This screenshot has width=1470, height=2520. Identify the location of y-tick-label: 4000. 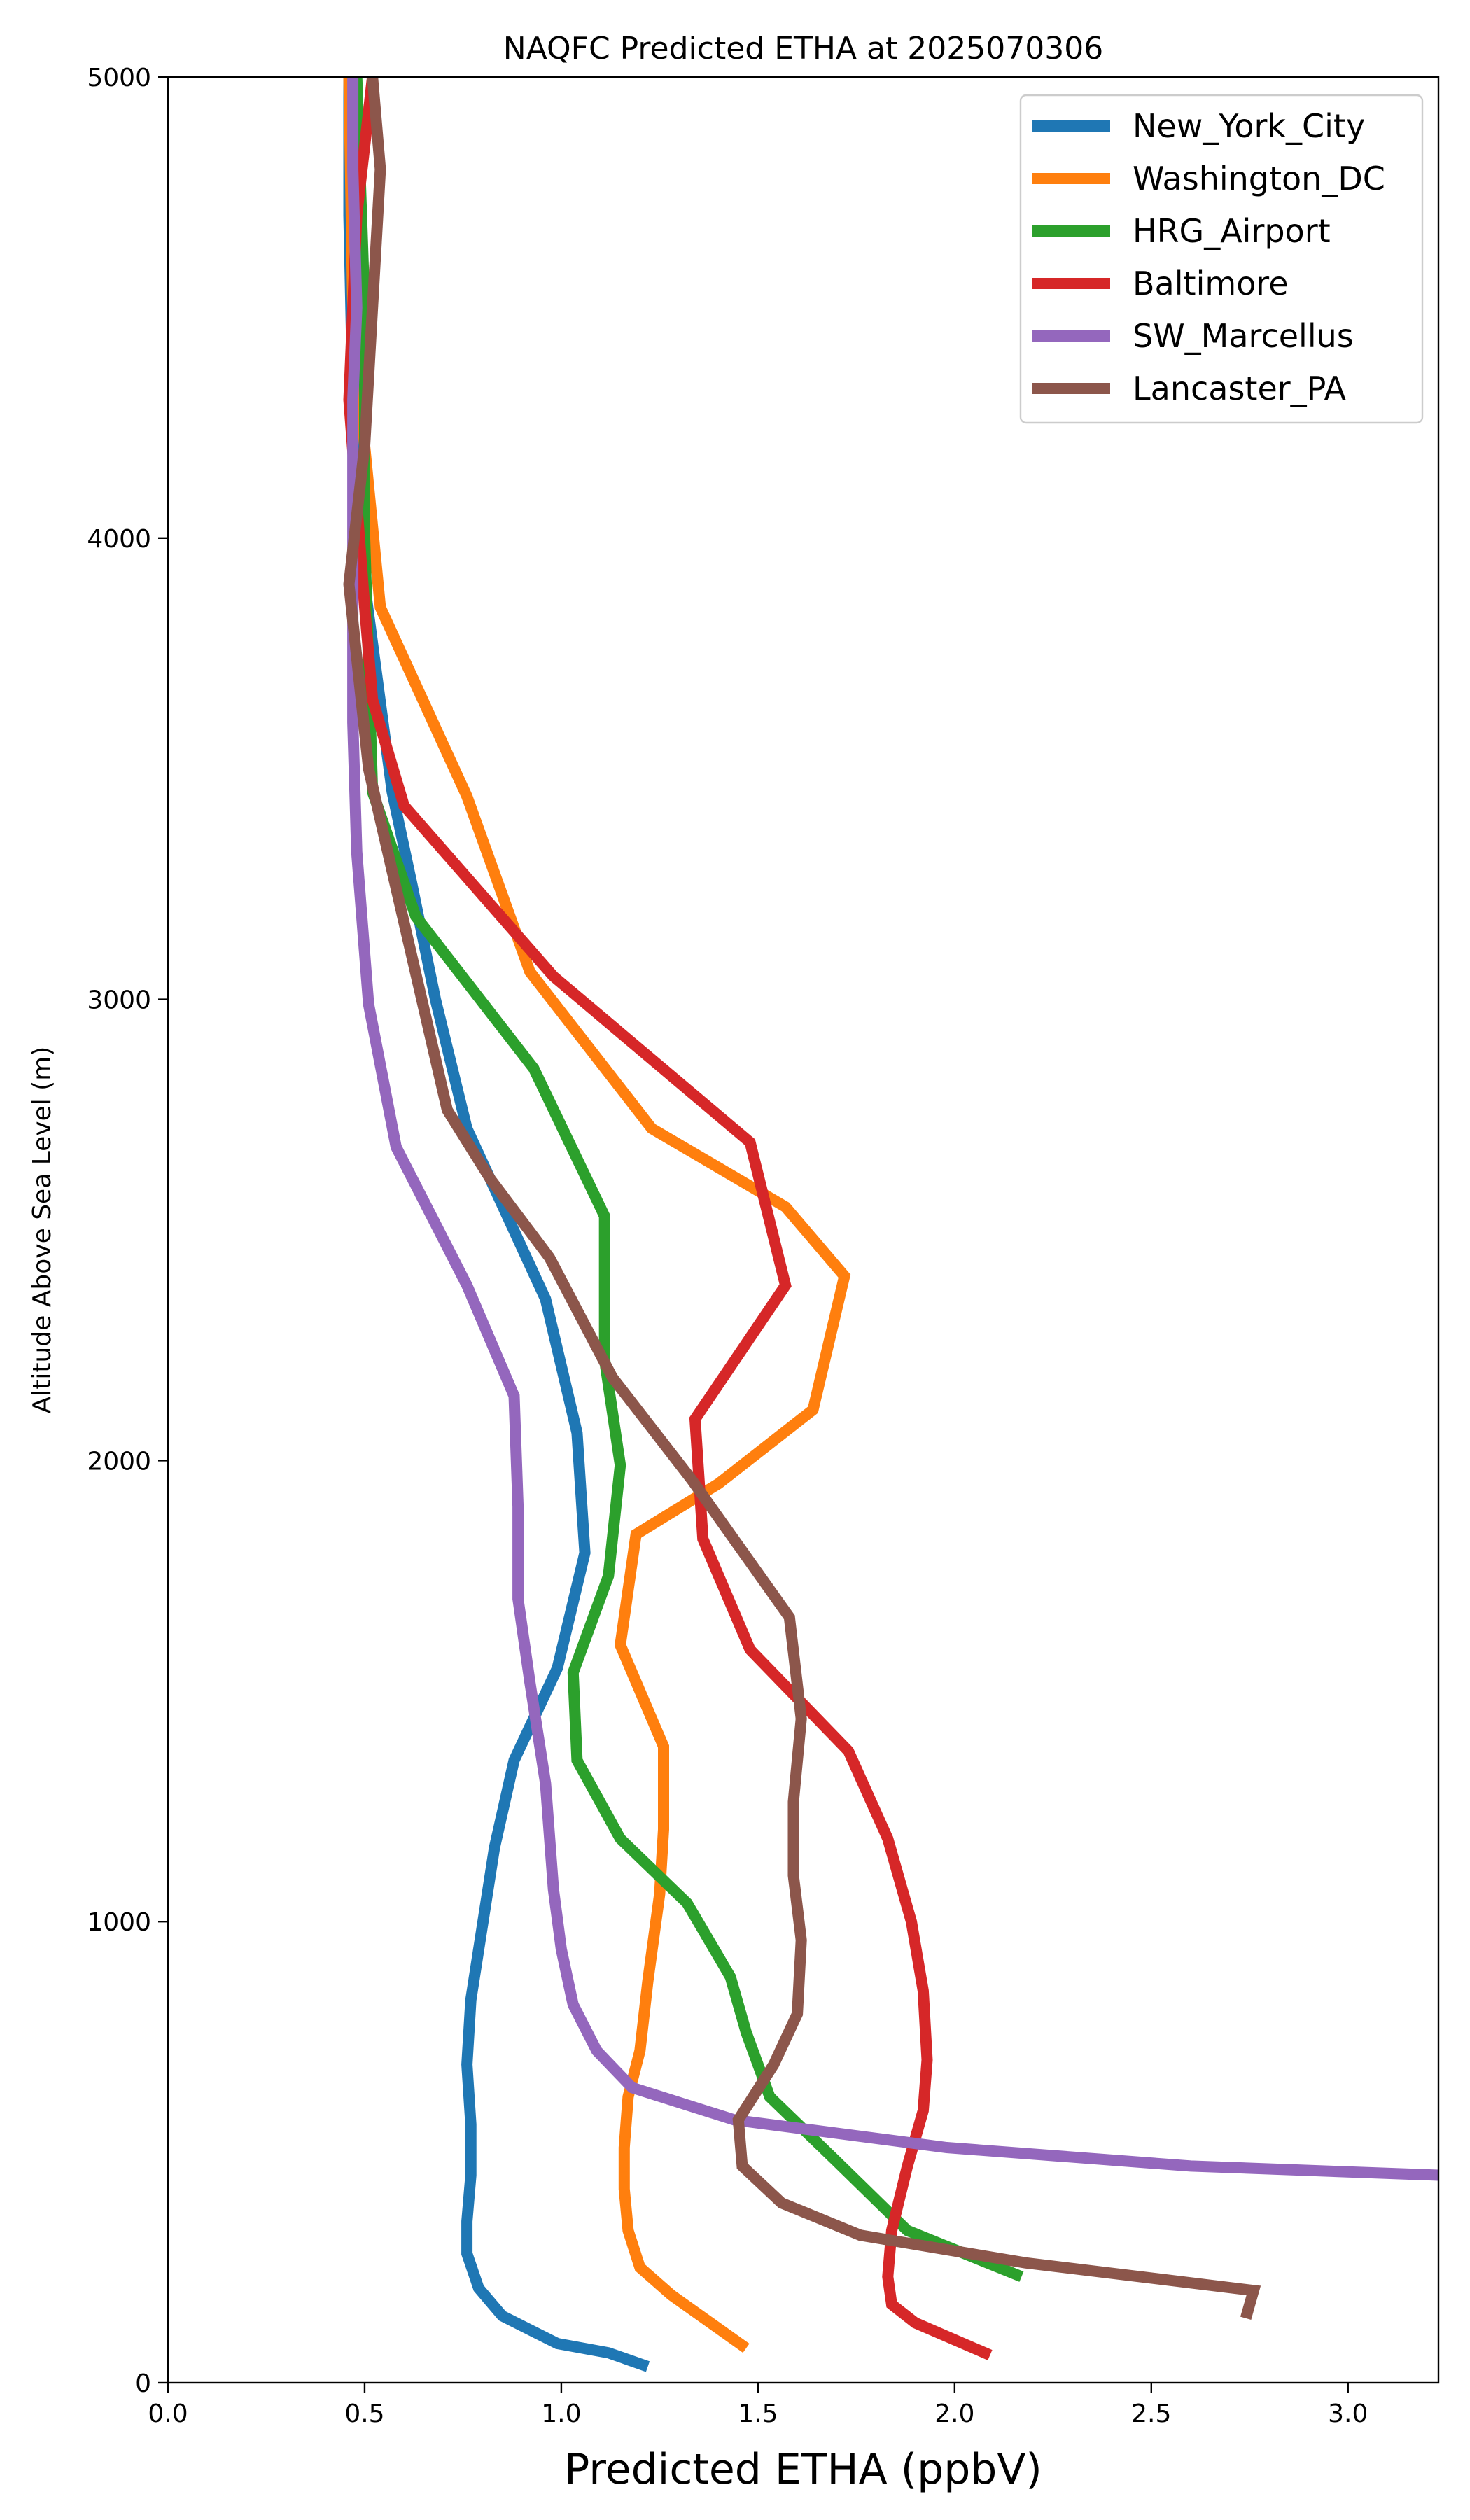
(119, 539).